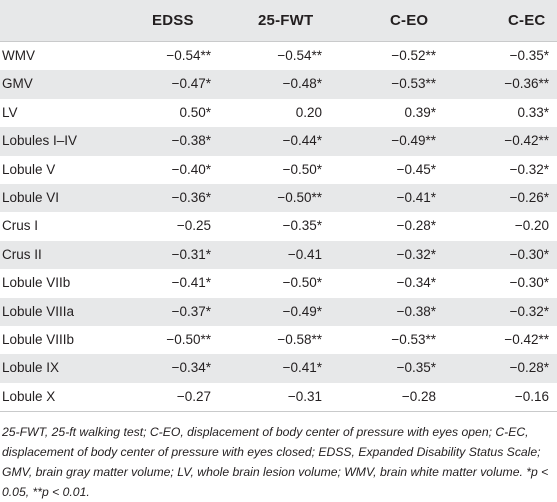 Image resolution: width=557 pixels, height=502 pixels. I want to click on table-row: GMV −0.47* −0.48* −0.53** −0.36**, so click(278, 84).